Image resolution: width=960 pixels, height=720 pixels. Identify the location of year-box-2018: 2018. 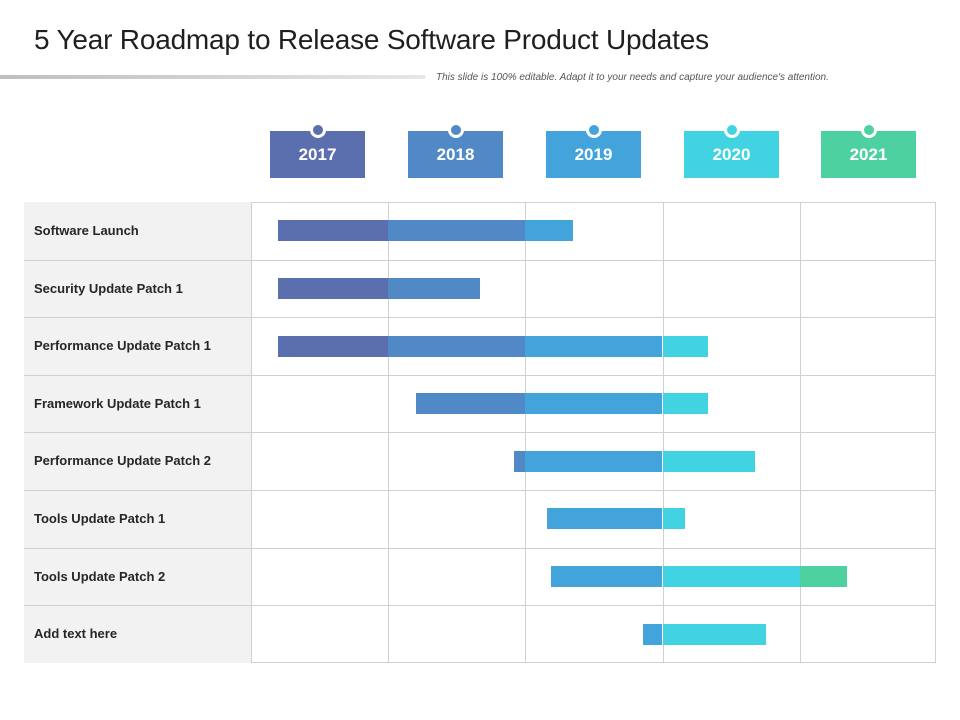
(455, 150).